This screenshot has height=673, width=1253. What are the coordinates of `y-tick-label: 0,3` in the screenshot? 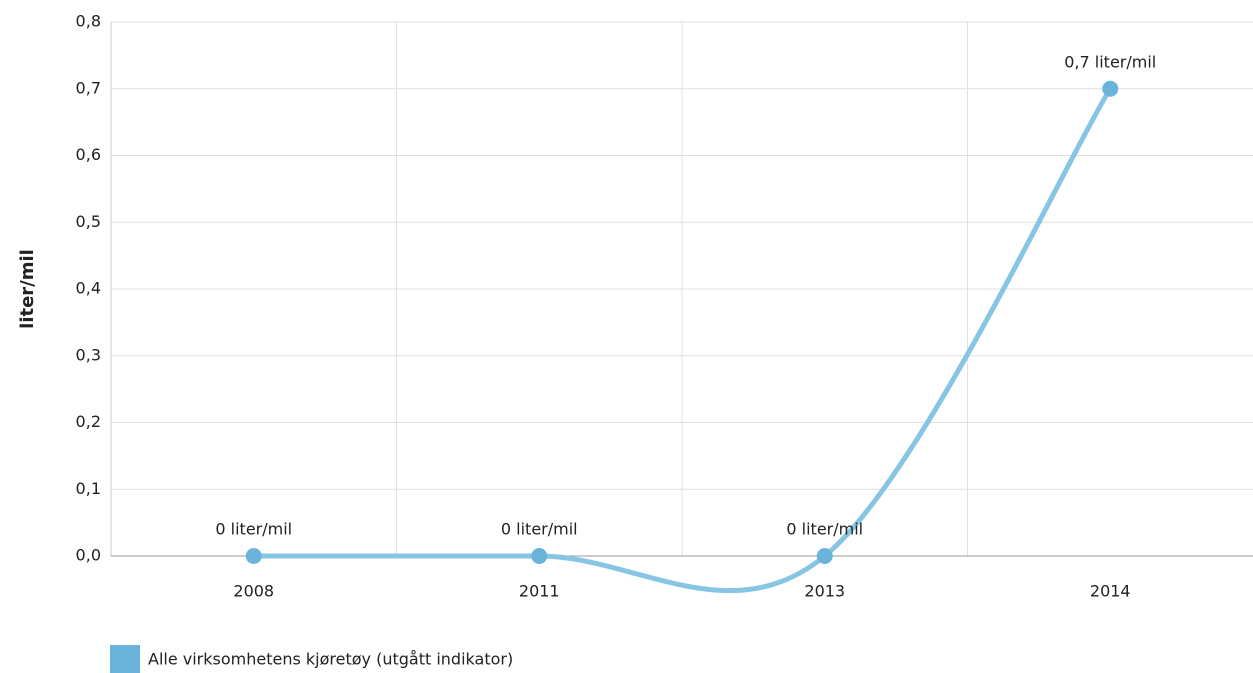 It's located at (88, 354).